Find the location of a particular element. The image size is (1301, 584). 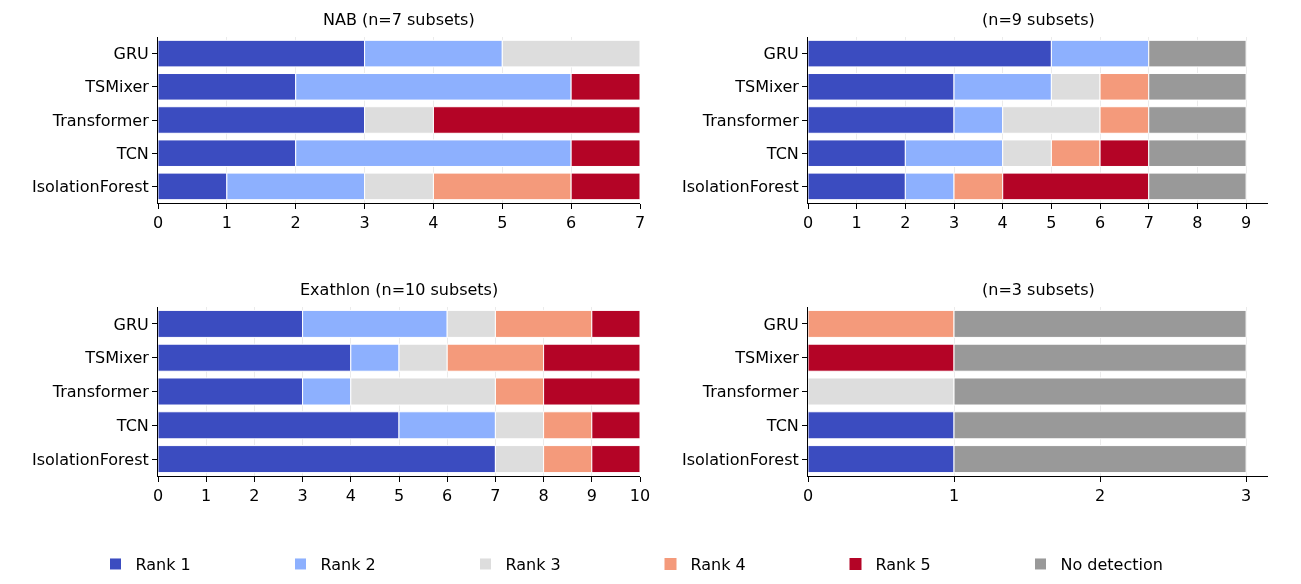

x-tick-label: 10 is located at coordinates (640, 496).